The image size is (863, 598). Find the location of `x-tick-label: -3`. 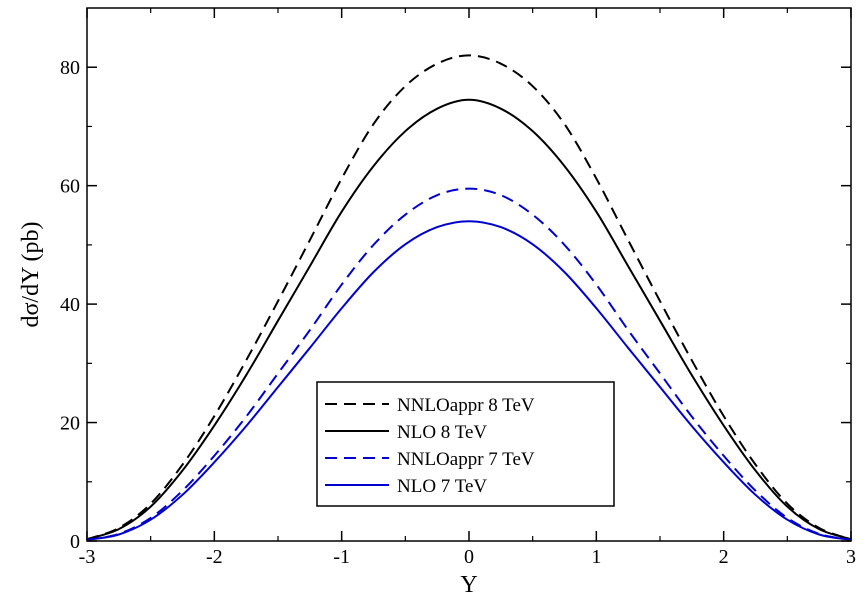

x-tick-label: -3 is located at coordinates (87, 557).